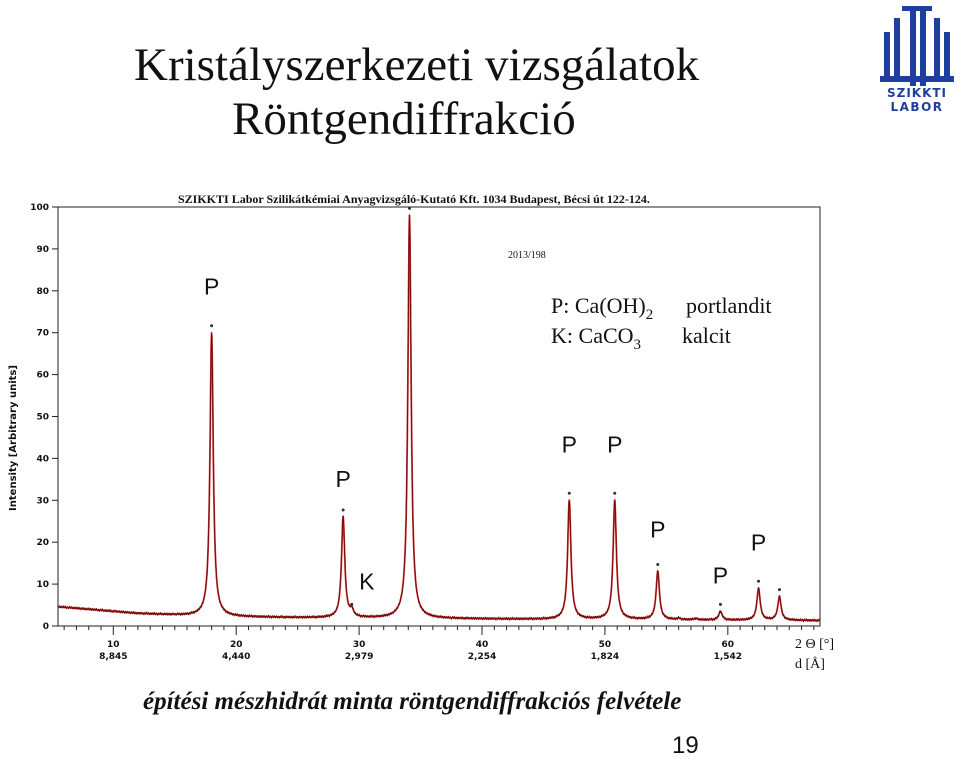 The height and width of the screenshot is (759, 960). I want to click on legend-k-symbol: K, so click(559, 335).